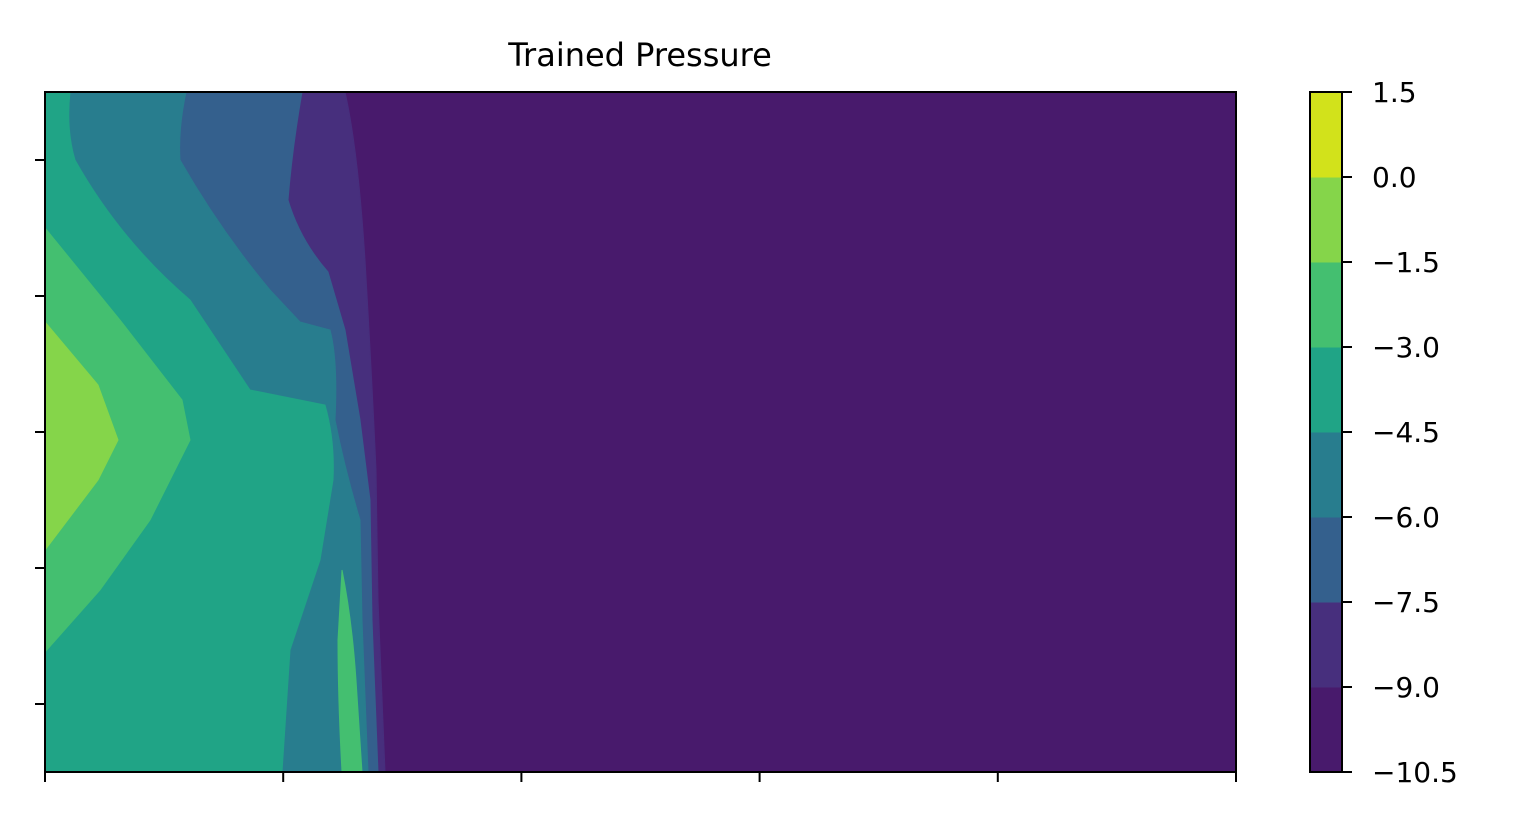 Image resolution: width=1530 pixels, height=827 pixels. I want to click on colorbar-tick-label: −6.0, so click(1406, 517).